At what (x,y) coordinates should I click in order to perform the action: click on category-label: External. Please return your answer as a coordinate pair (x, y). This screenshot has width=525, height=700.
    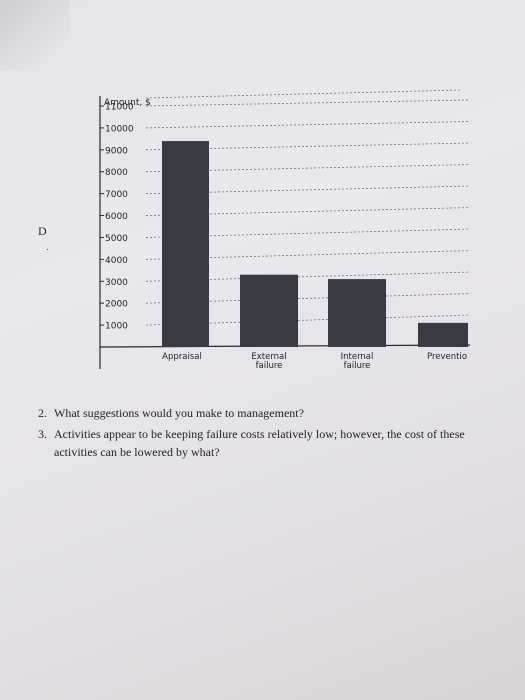
    Looking at the image, I should click on (268, 357).